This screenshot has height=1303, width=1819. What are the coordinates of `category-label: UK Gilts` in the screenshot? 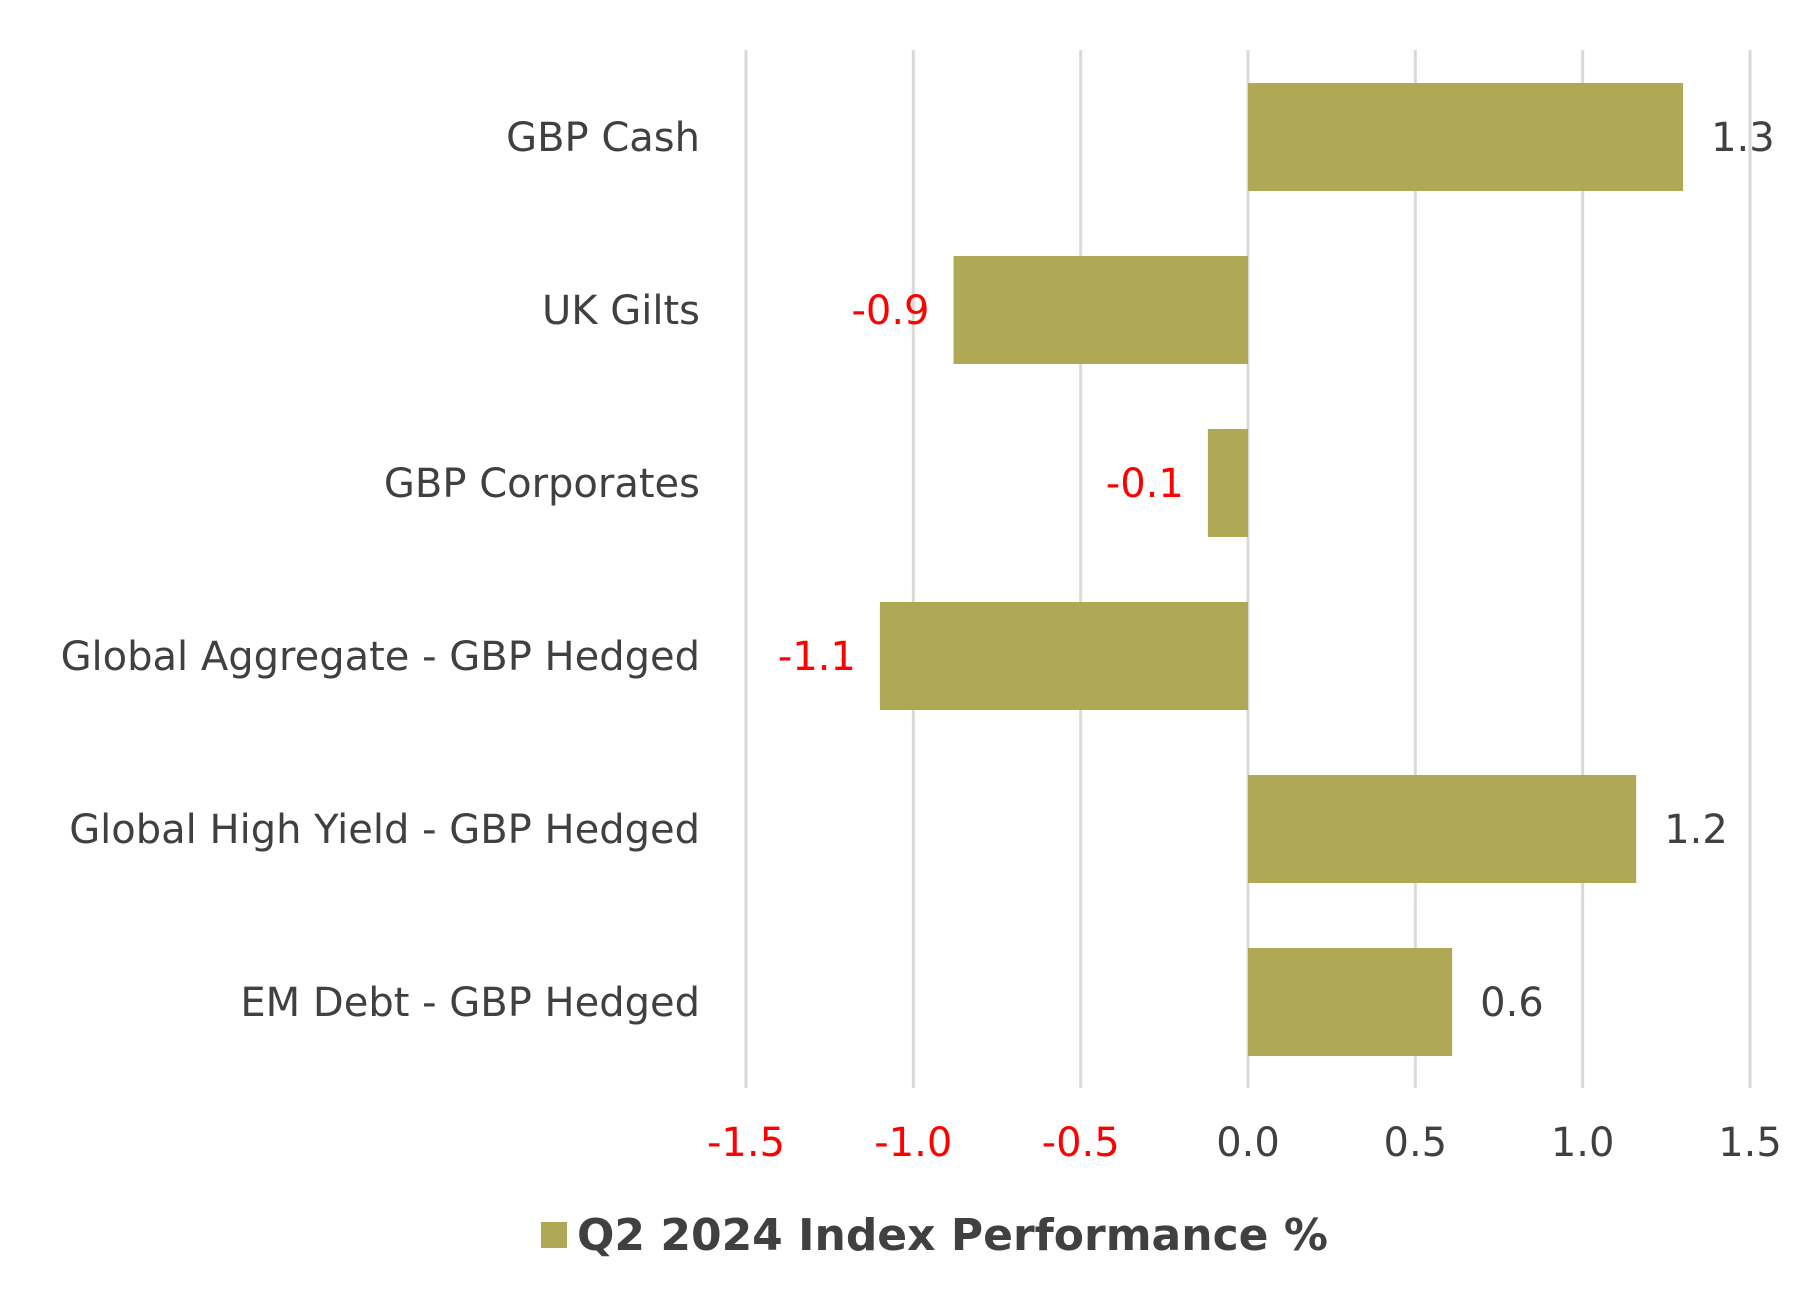 It's located at (621, 311).